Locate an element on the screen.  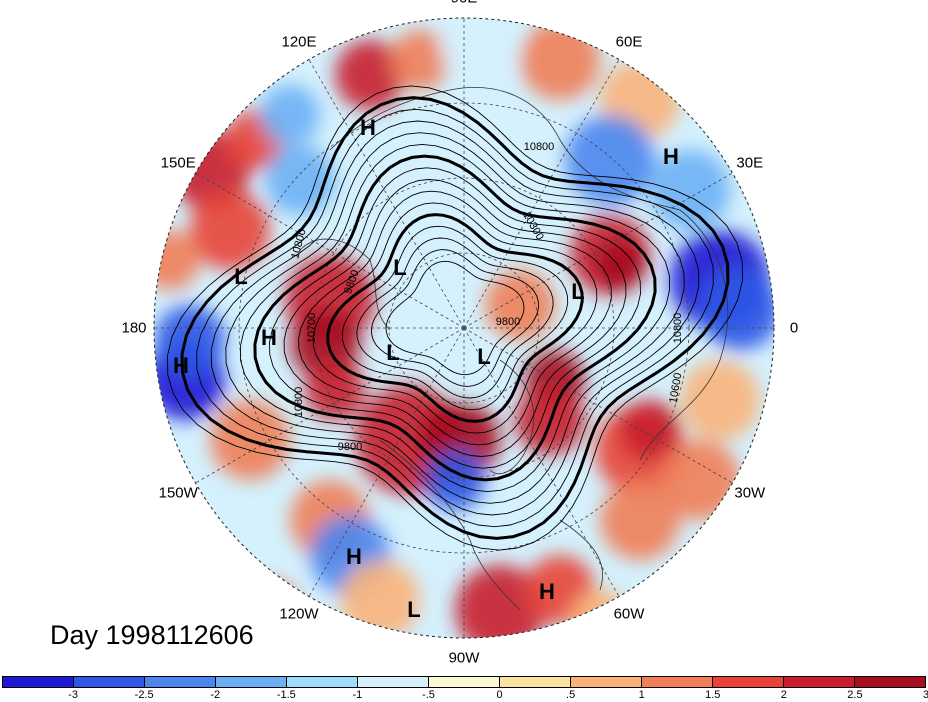
colorbar-tick-label: .5 is located at coordinates (571, 695).